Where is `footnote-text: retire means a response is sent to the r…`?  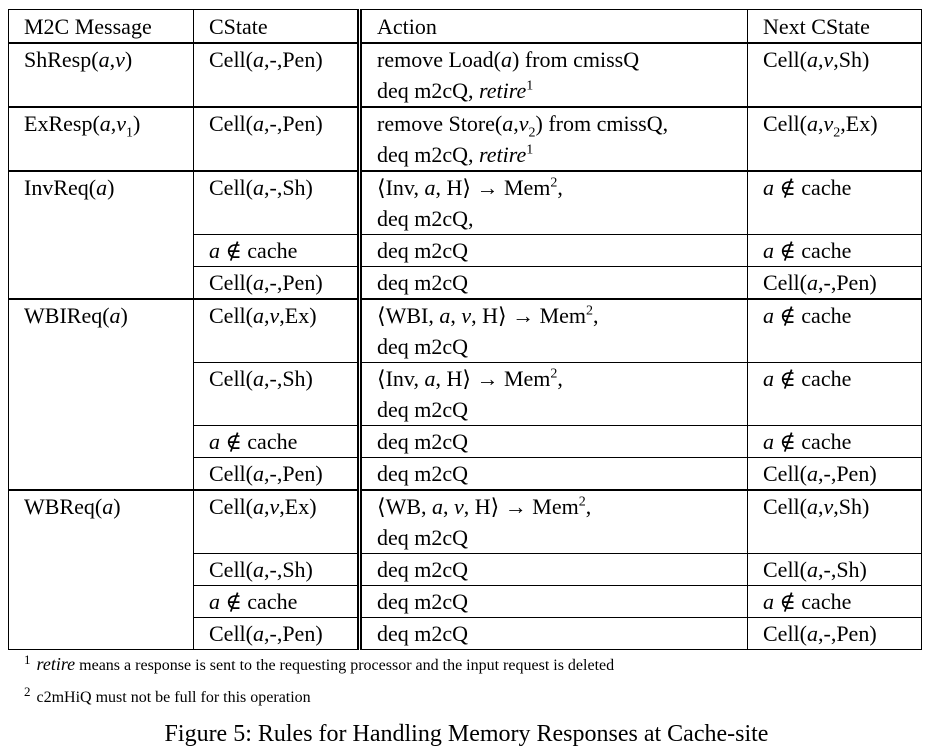
footnote-text: retire means a response is sent to the r… is located at coordinates (325, 664).